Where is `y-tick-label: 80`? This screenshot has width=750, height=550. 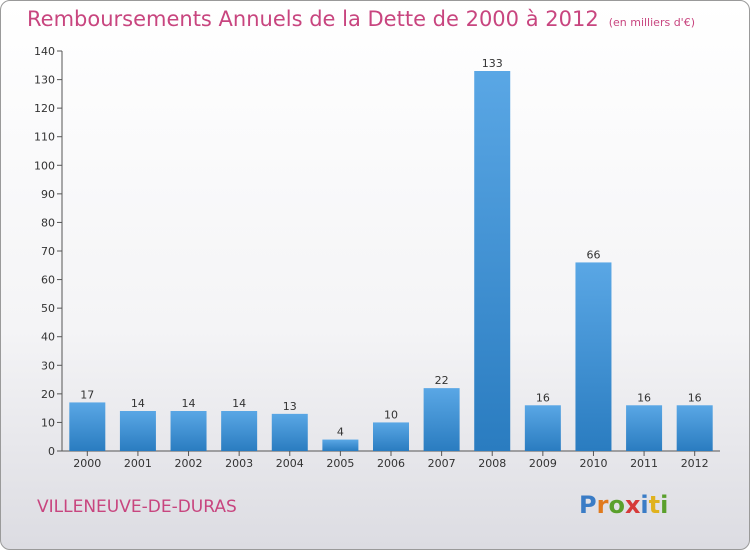 y-tick-label: 80 is located at coordinates (48, 222).